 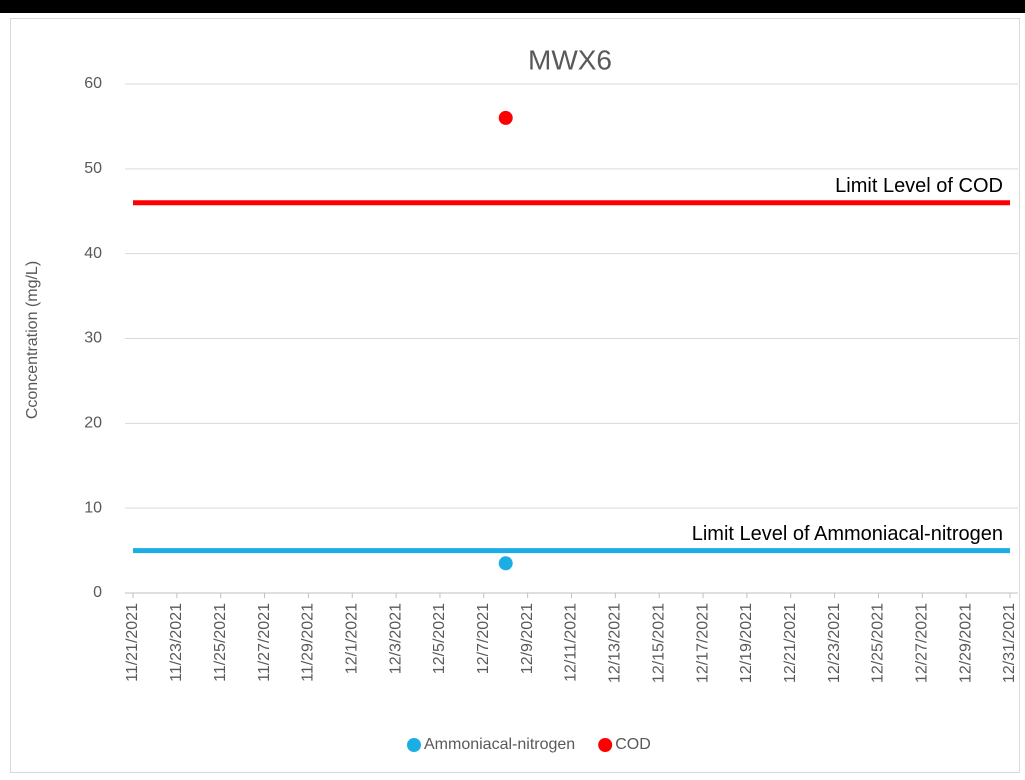 I want to click on y-tick-label: 60, so click(x=93, y=83).